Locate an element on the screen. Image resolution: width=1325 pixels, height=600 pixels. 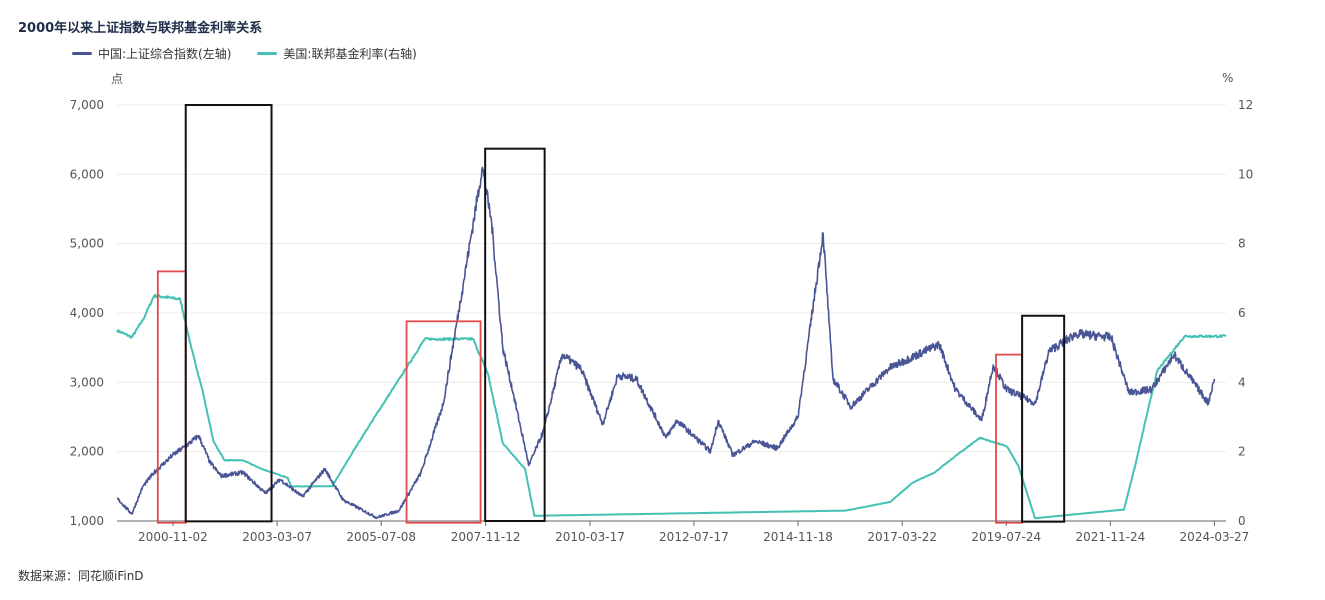
y-right-tick-label: 6 is located at coordinates (1242, 313).